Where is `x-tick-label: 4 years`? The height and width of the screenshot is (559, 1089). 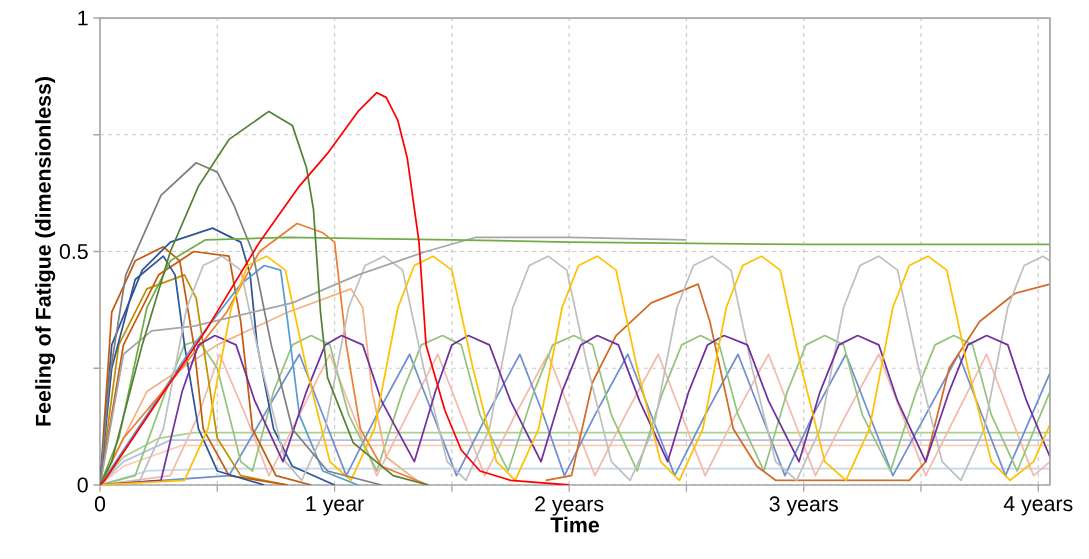
x-tick-label: 4 years is located at coordinates (1038, 506).